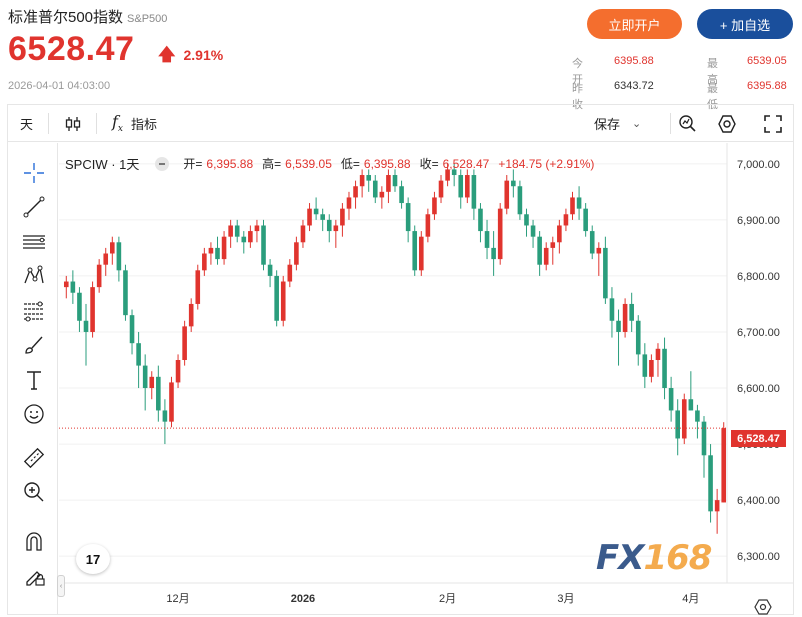 The width and height of the screenshot is (802, 617). I want to click on save-button: 保存 ⌄, so click(617, 123).